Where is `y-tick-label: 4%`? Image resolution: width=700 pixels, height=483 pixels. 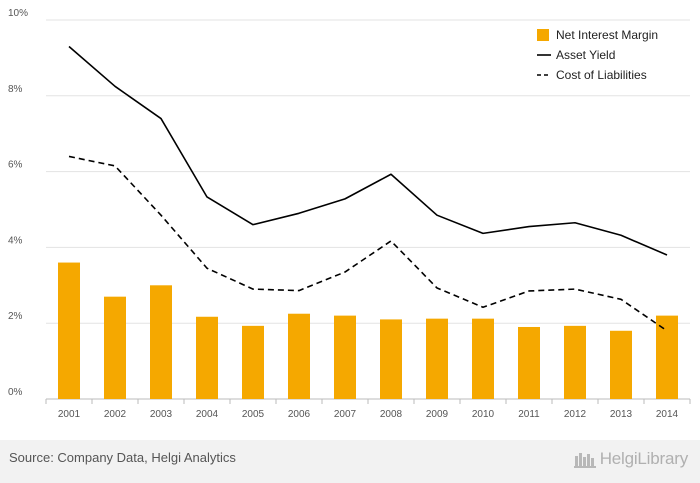 y-tick-label: 4% is located at coordinates (15, 240).